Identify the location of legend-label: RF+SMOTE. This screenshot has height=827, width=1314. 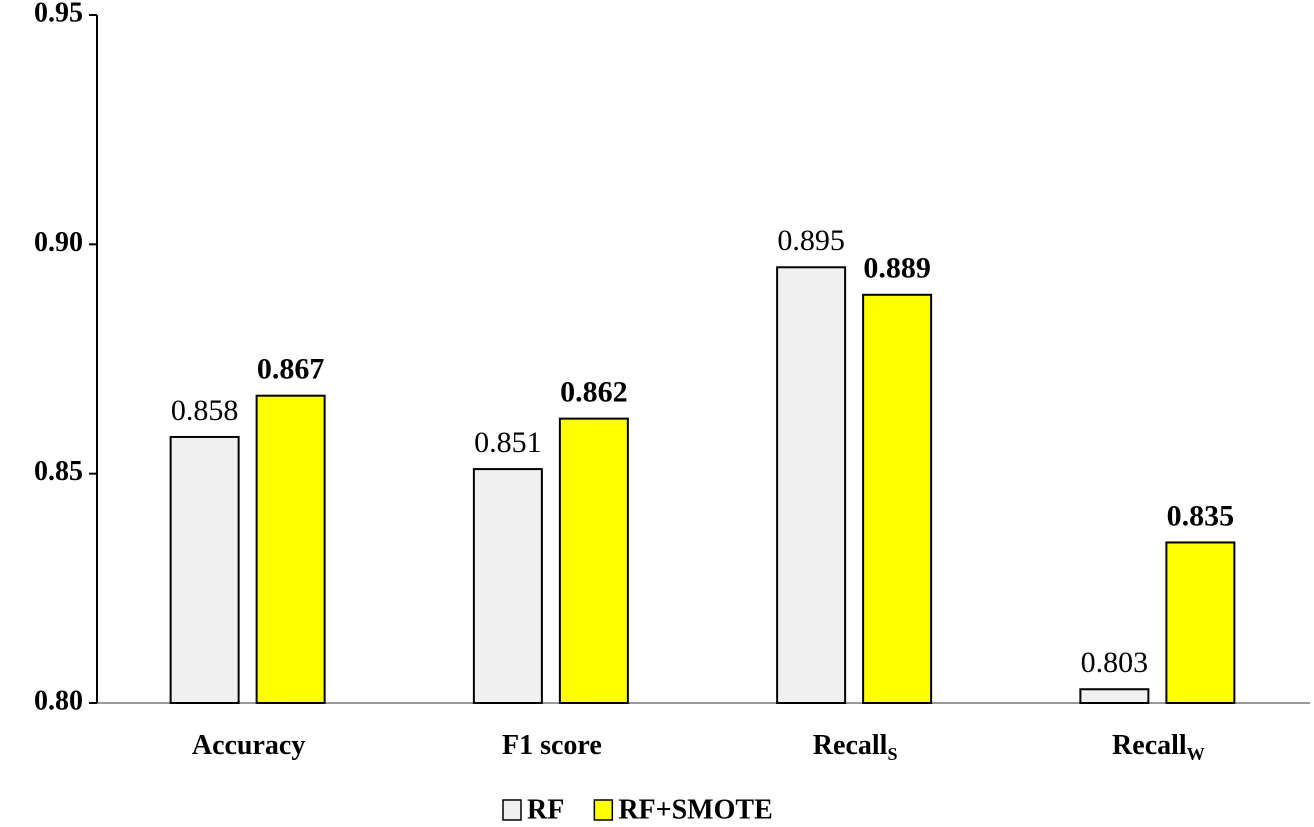
(695, 809).